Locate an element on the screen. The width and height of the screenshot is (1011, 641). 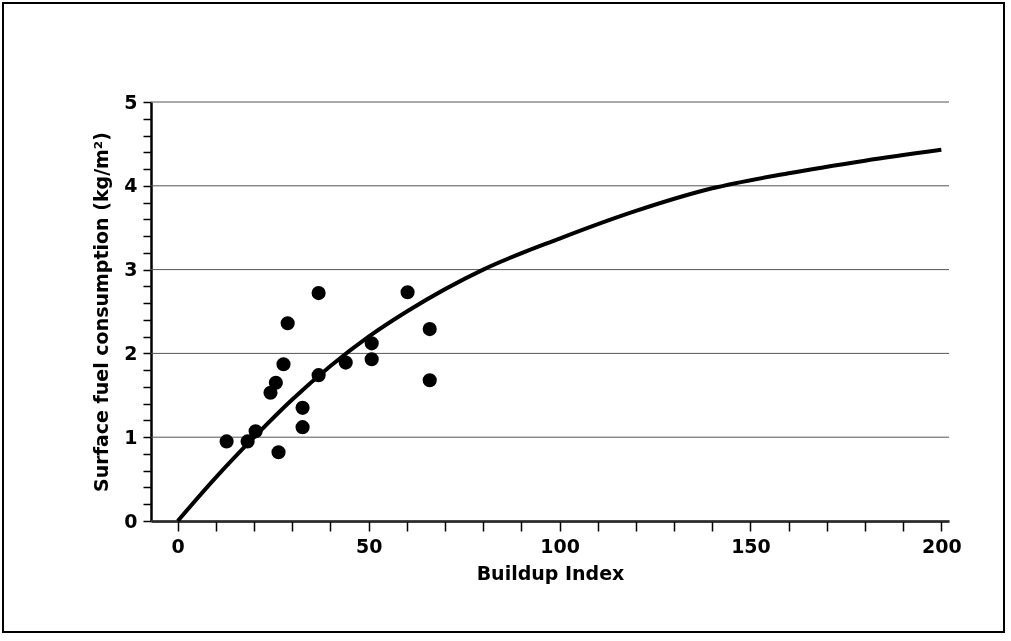
y-tick-label: 1 is located at coordinates (131, 436).